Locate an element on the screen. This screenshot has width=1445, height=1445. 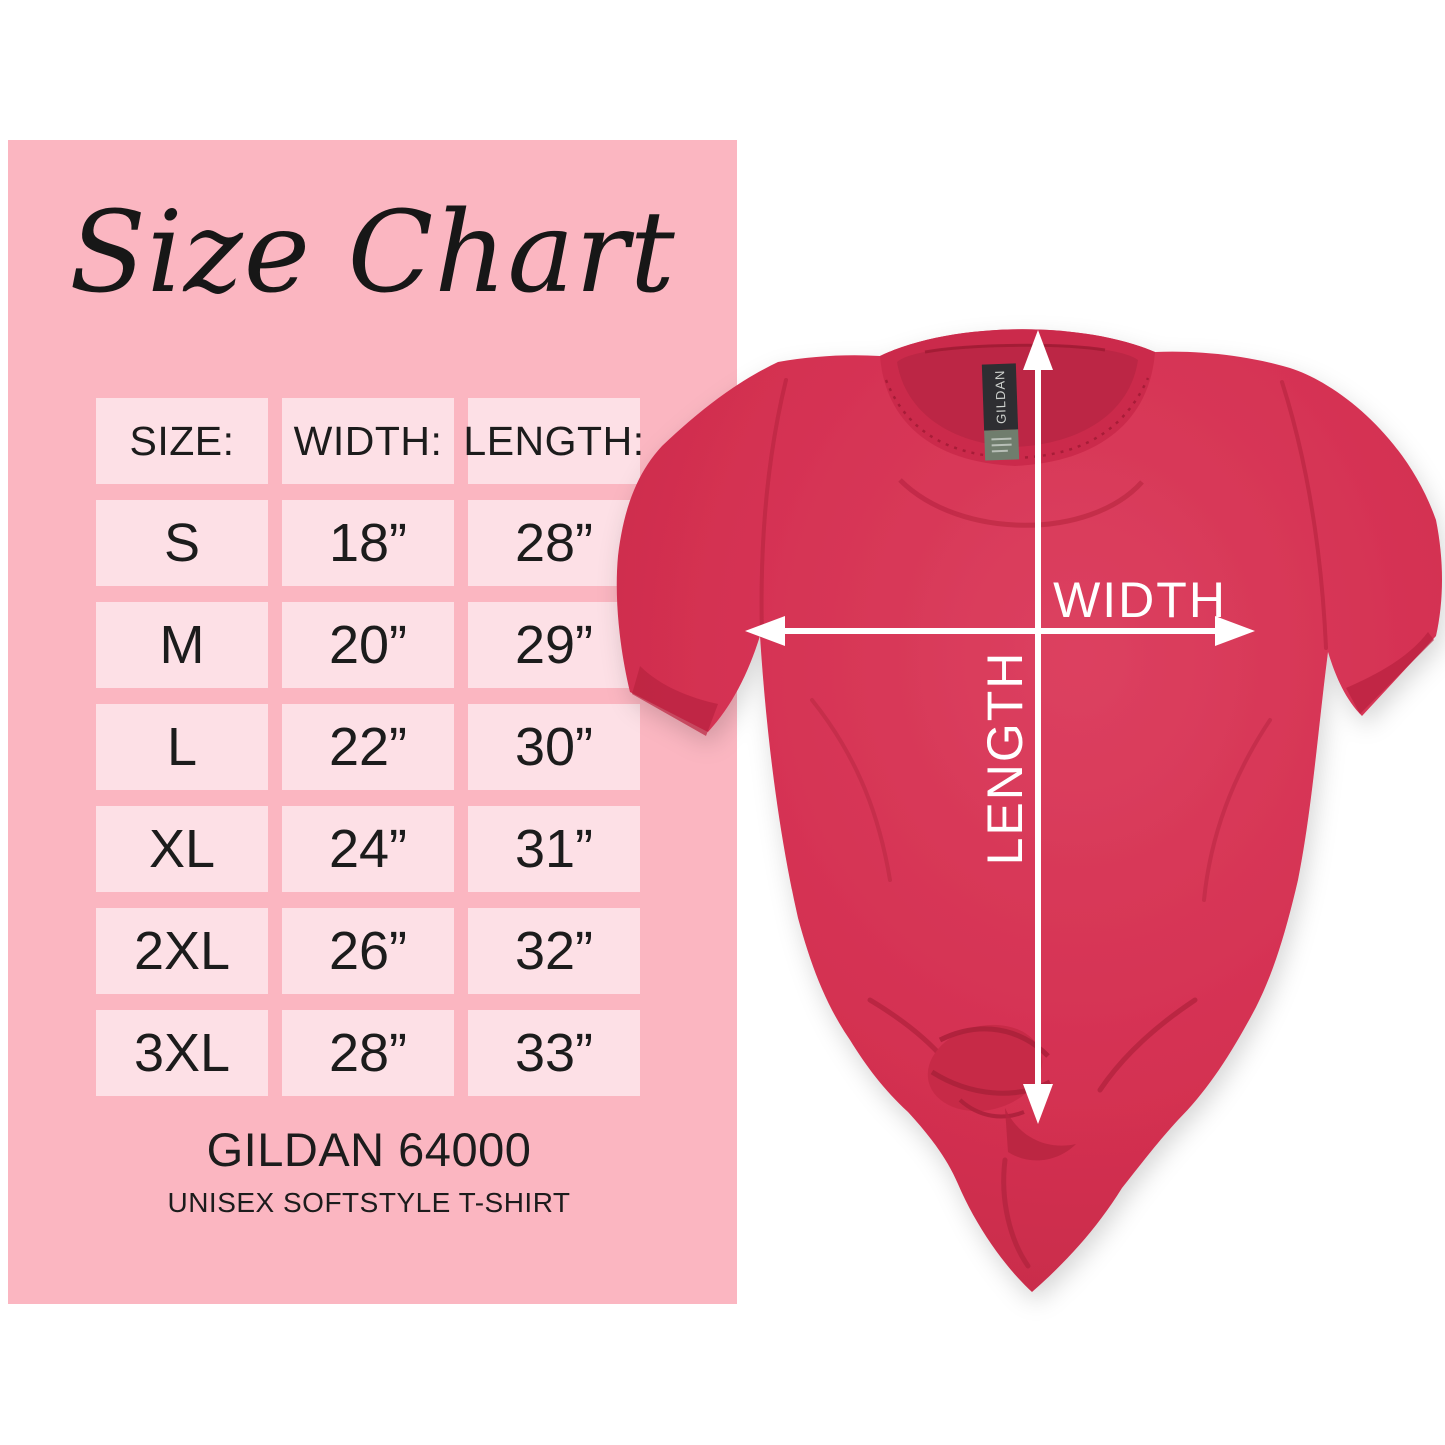
table-cell-width: 20” is located at coordinates (368, 645).